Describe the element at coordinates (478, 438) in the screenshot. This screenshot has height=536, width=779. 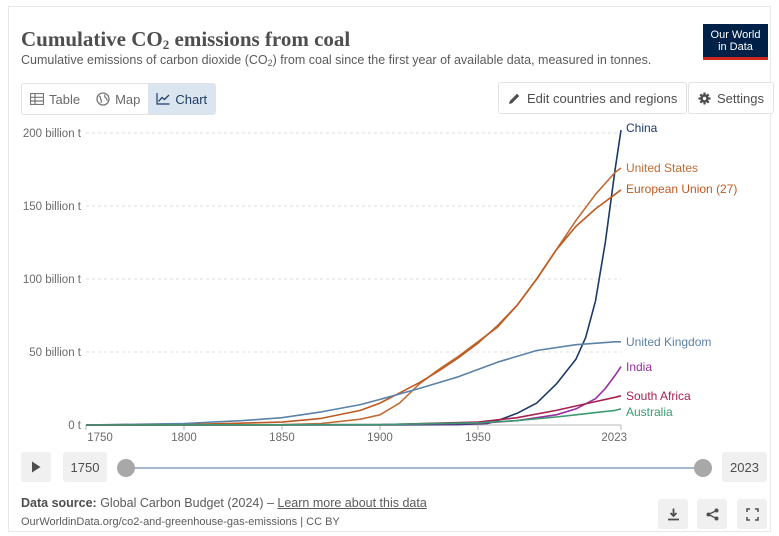
I see `x-tick-label: 1950` at that location.